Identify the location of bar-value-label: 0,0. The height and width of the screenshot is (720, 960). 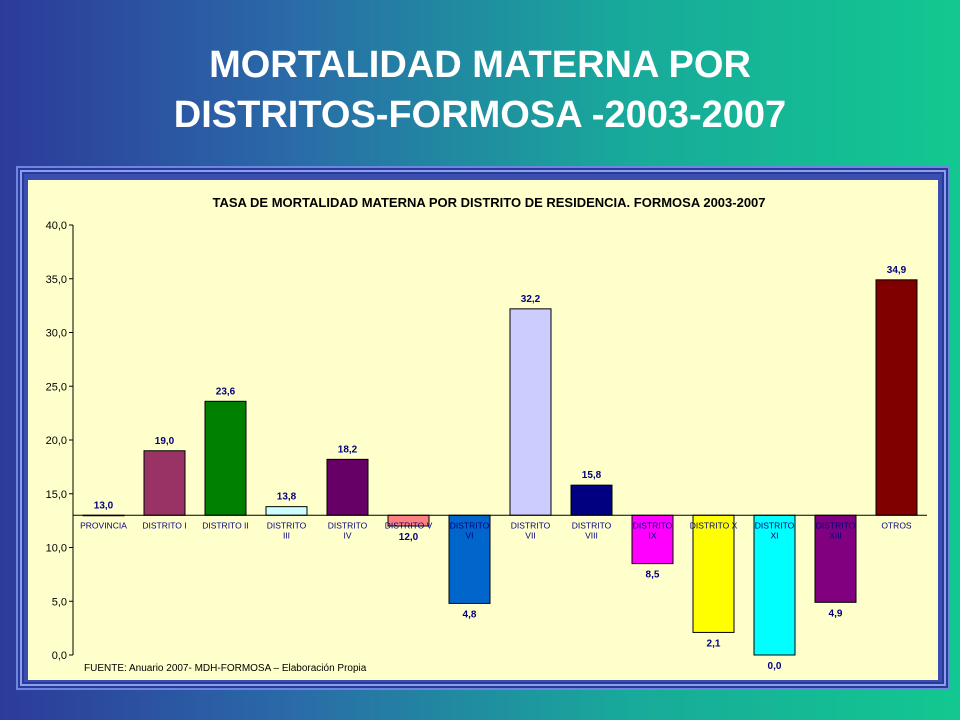
(775, 666).